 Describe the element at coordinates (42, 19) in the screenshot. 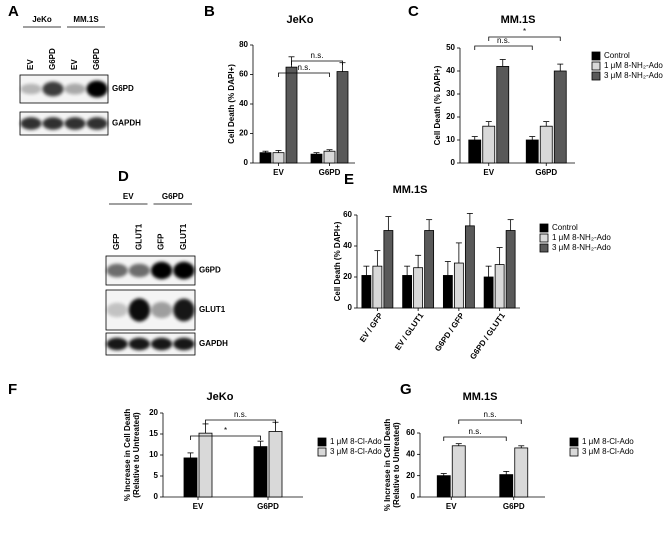

I see `group-label: JeKo` at that location.